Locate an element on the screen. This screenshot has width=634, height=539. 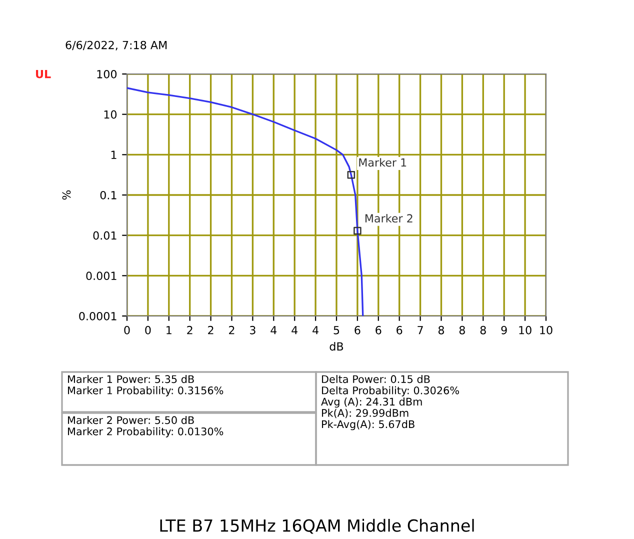
x-axis-title: dB is located at coordinates (337, 346).